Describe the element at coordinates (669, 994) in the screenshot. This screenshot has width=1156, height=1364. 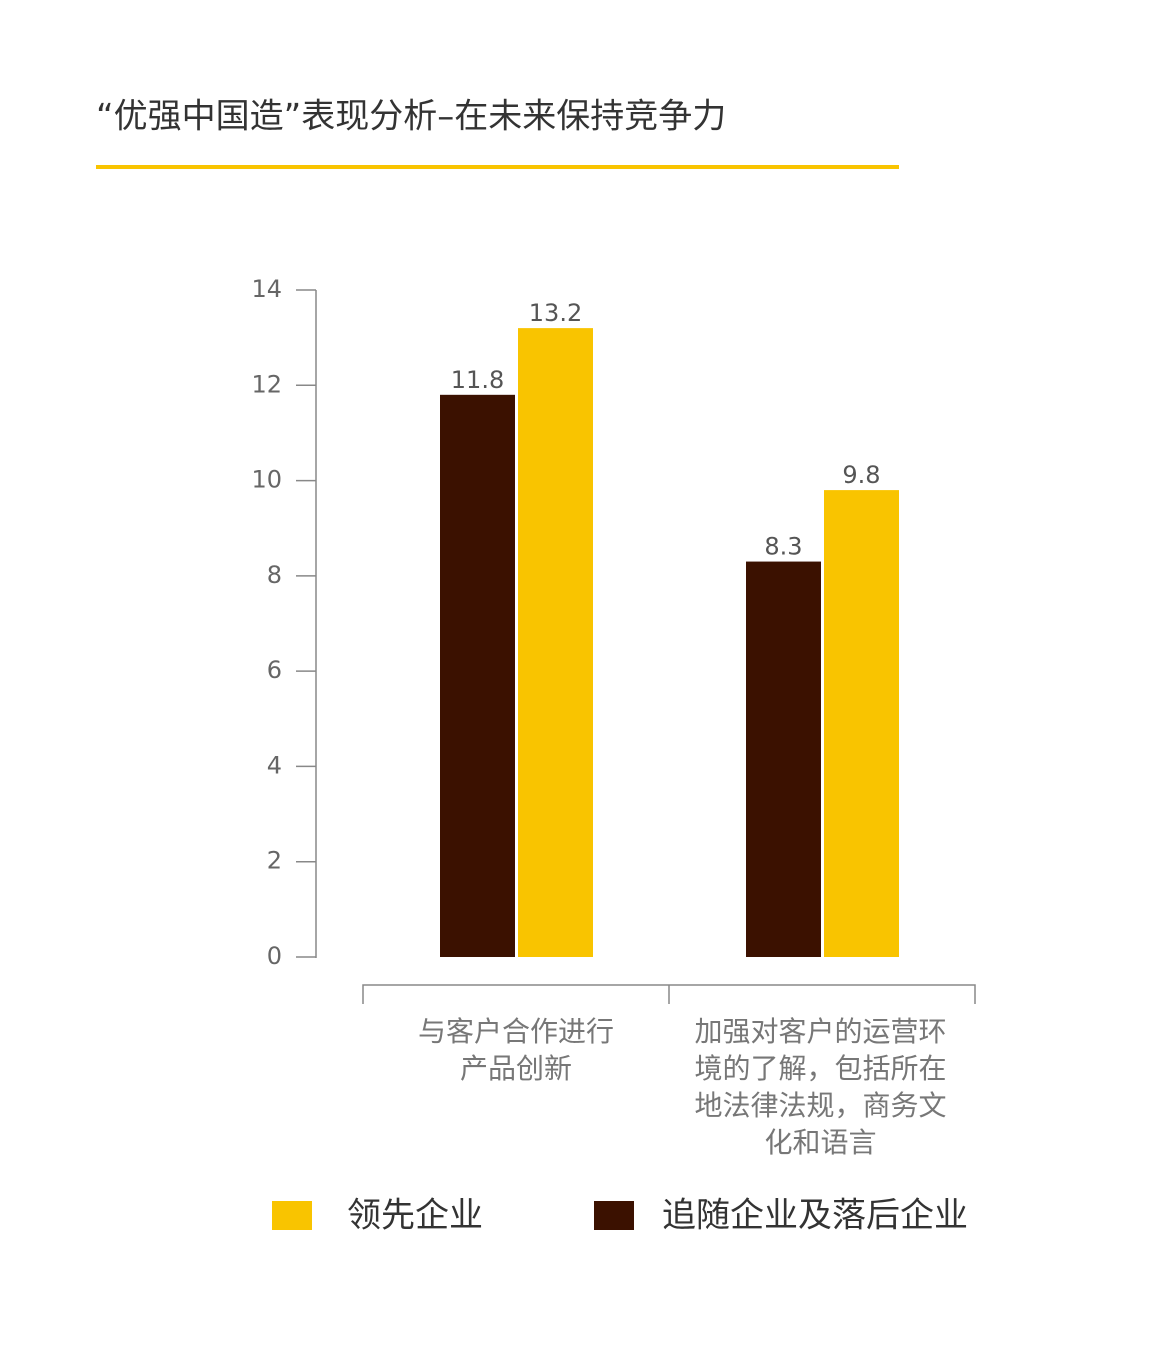
I see `category-bracket` at that location.